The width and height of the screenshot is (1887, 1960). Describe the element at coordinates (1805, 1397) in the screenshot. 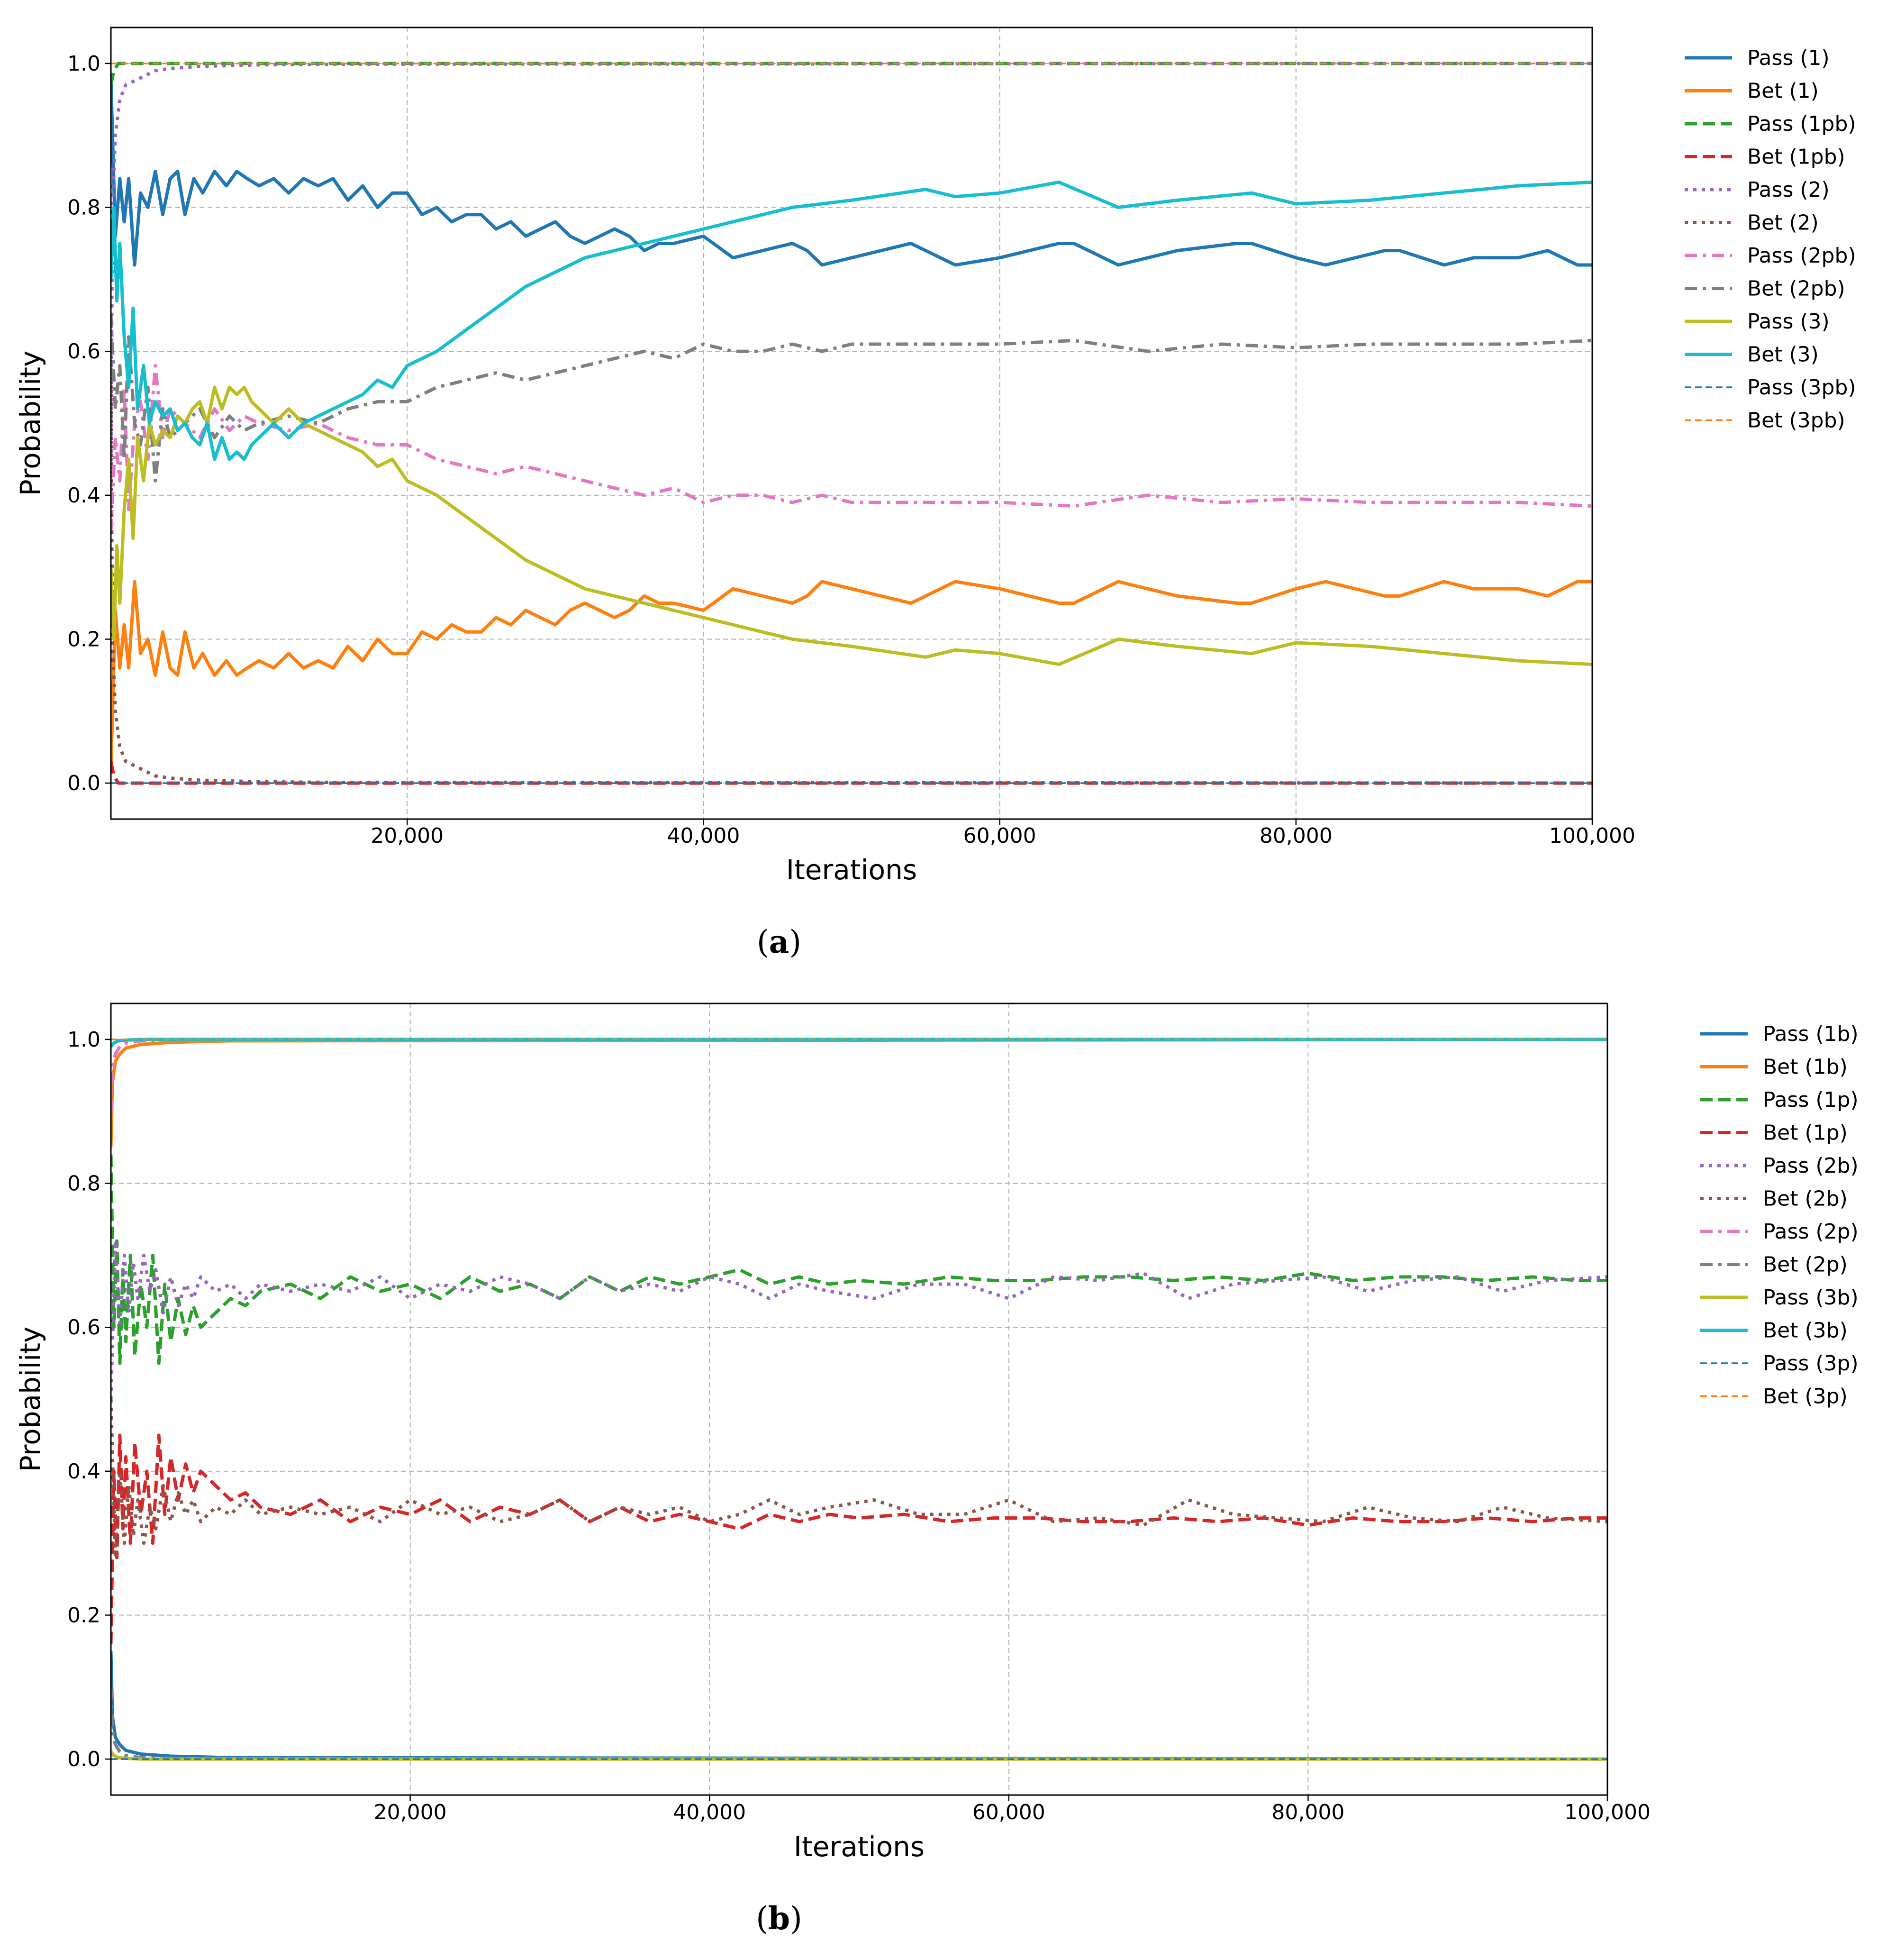

I see `legend-label: Bet (3p)` at that location.